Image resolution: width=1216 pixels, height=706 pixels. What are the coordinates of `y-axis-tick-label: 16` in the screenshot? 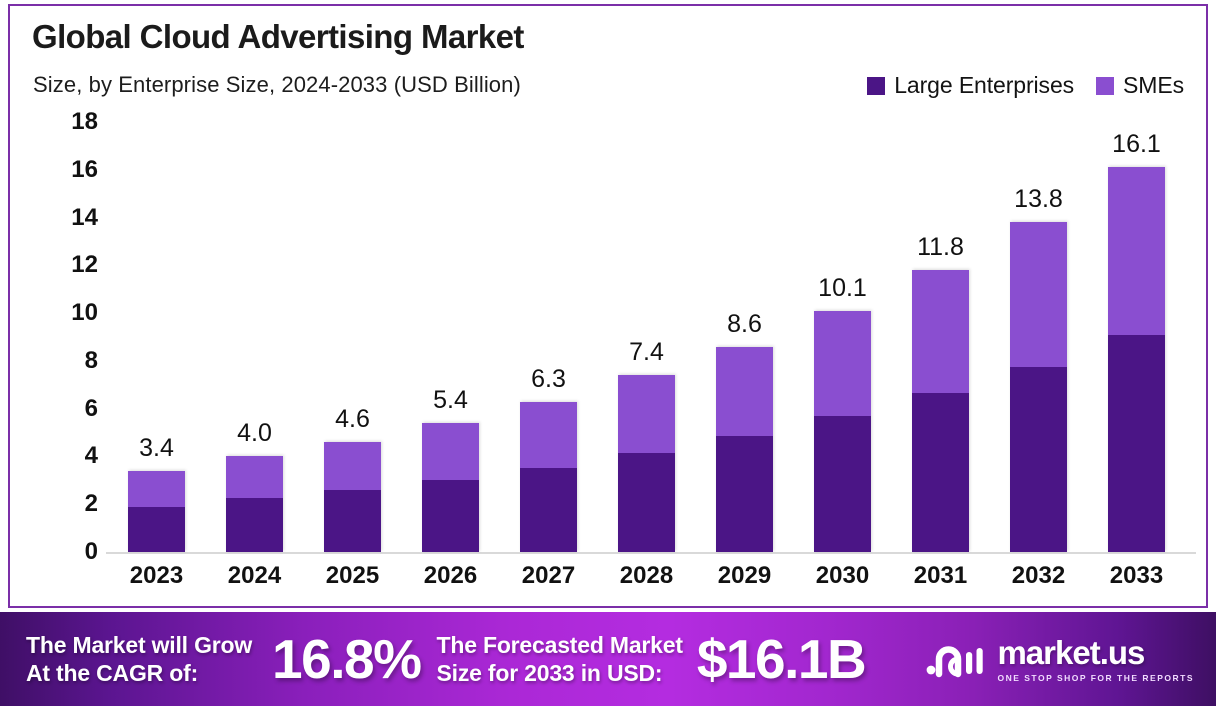 It's located at (84, 169).